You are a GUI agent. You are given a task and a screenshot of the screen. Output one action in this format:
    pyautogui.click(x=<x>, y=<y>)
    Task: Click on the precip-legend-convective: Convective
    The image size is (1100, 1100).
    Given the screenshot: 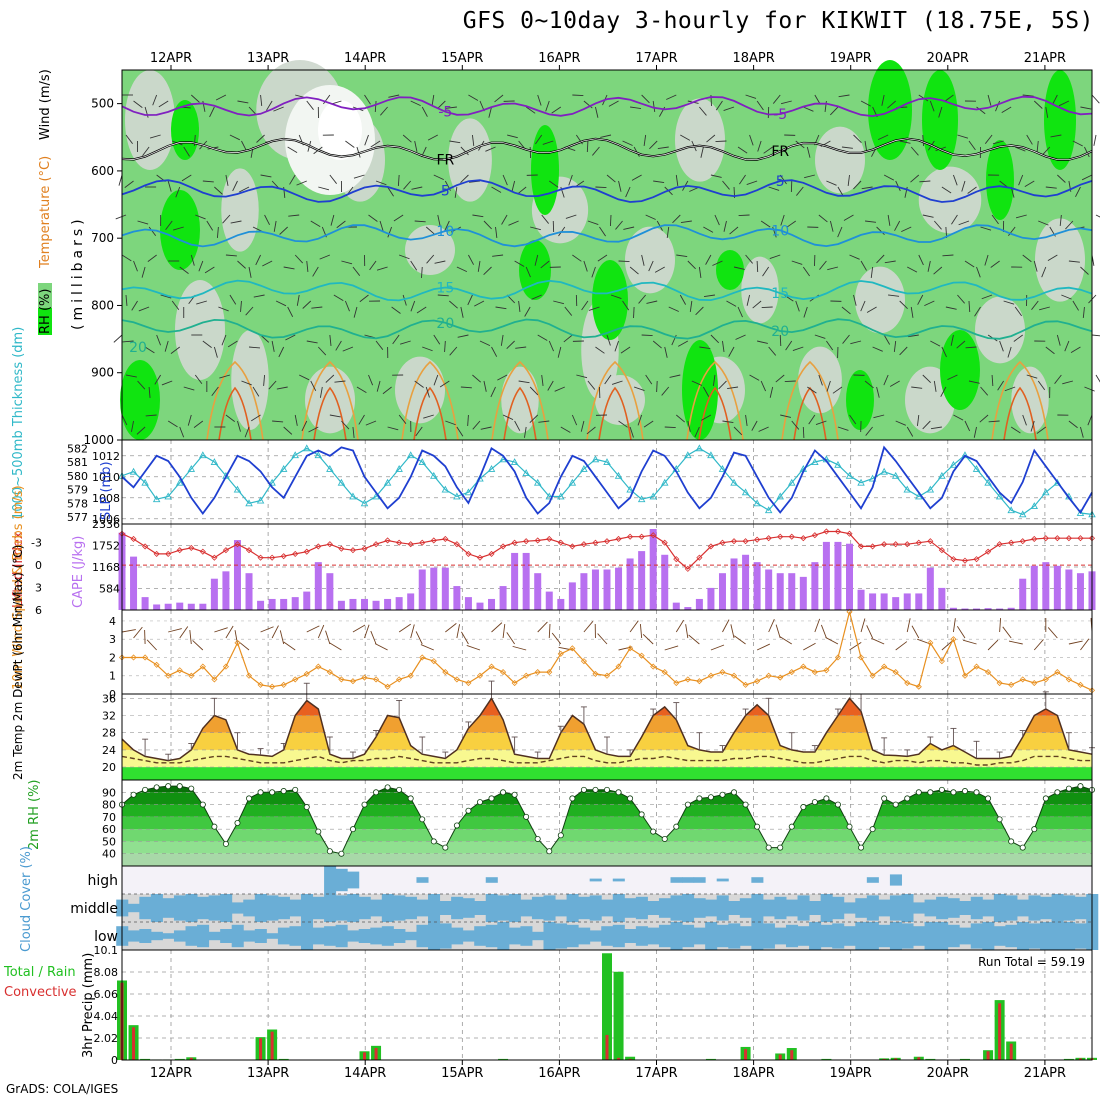 What is the action you would take?
    pyautogui.click(x=40, y=992)
    